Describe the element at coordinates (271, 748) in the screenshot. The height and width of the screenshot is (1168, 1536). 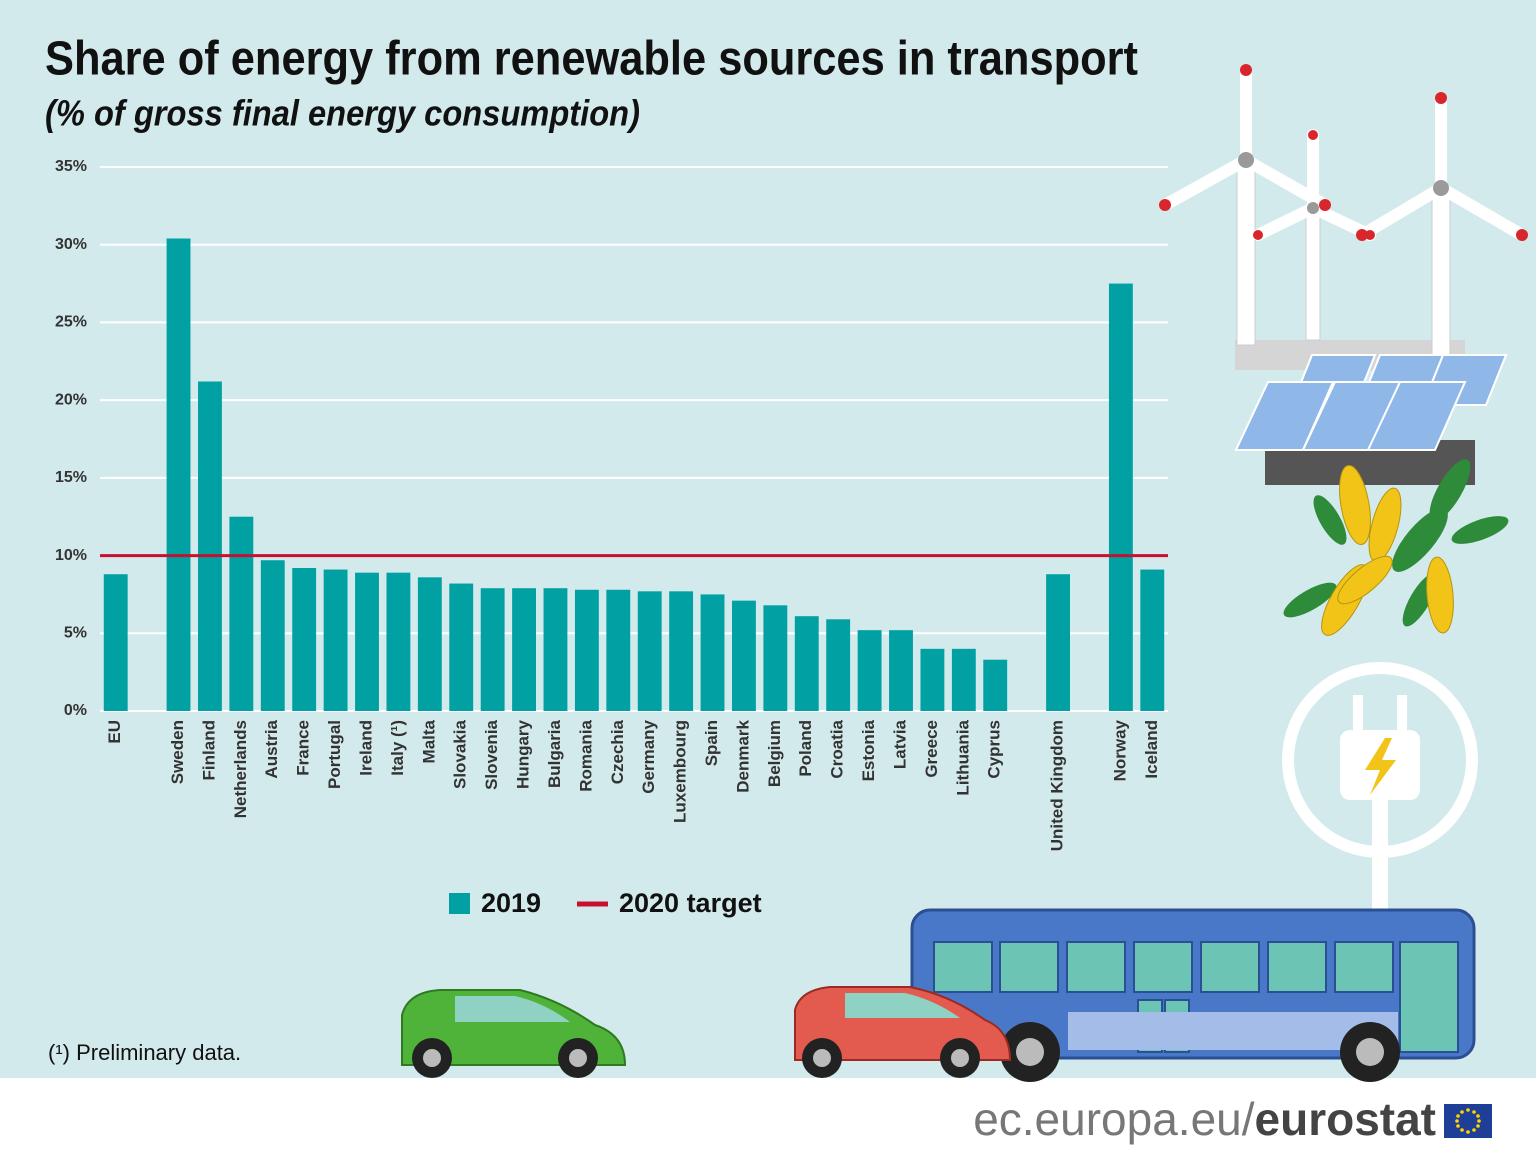
I see `x-tick-label: Austria` at that location.